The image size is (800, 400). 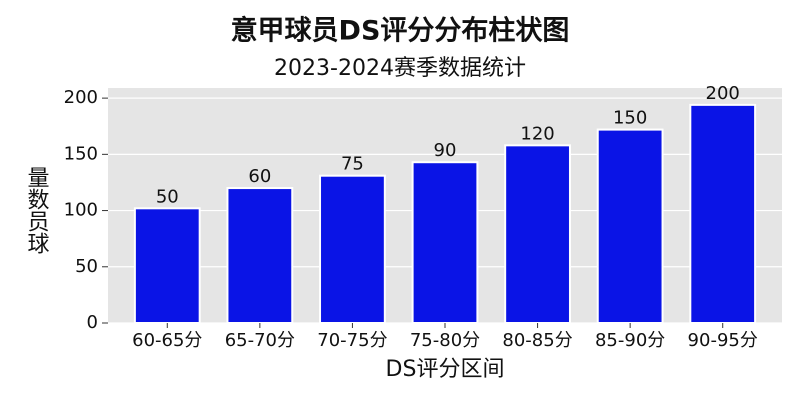 I want to click on bar-annotation: 50, so click(x=167, y=196).